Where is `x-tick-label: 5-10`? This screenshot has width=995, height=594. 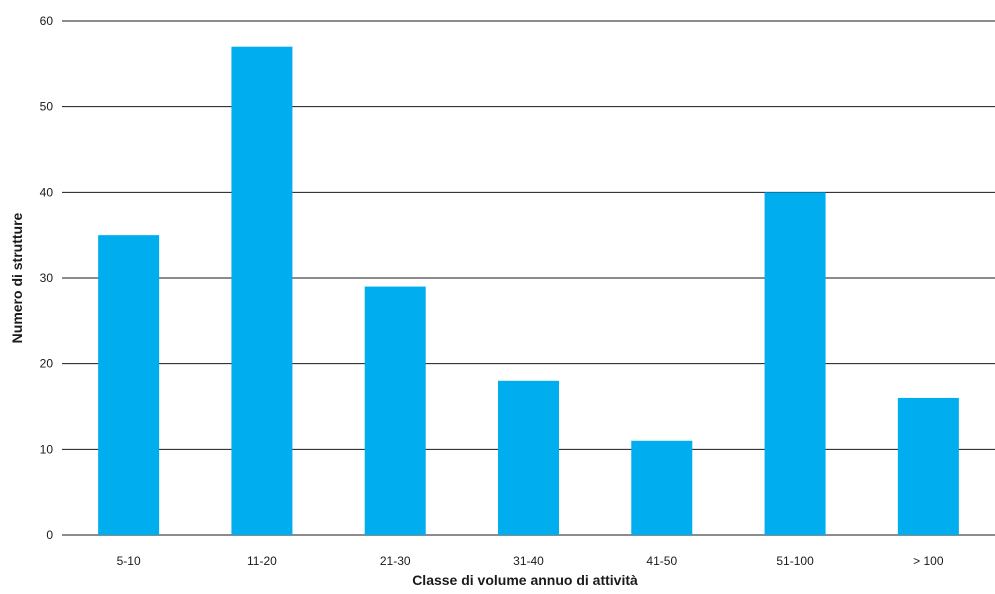 x-tick-label: 5-10 is located at coordinates (129, 561).